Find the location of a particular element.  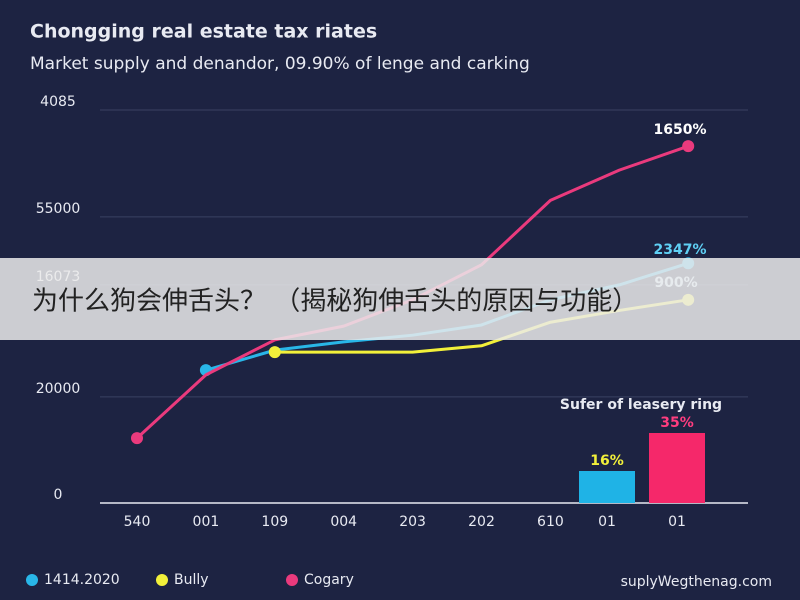

x-tick-label: 540 is located at coordinates (137, 522).